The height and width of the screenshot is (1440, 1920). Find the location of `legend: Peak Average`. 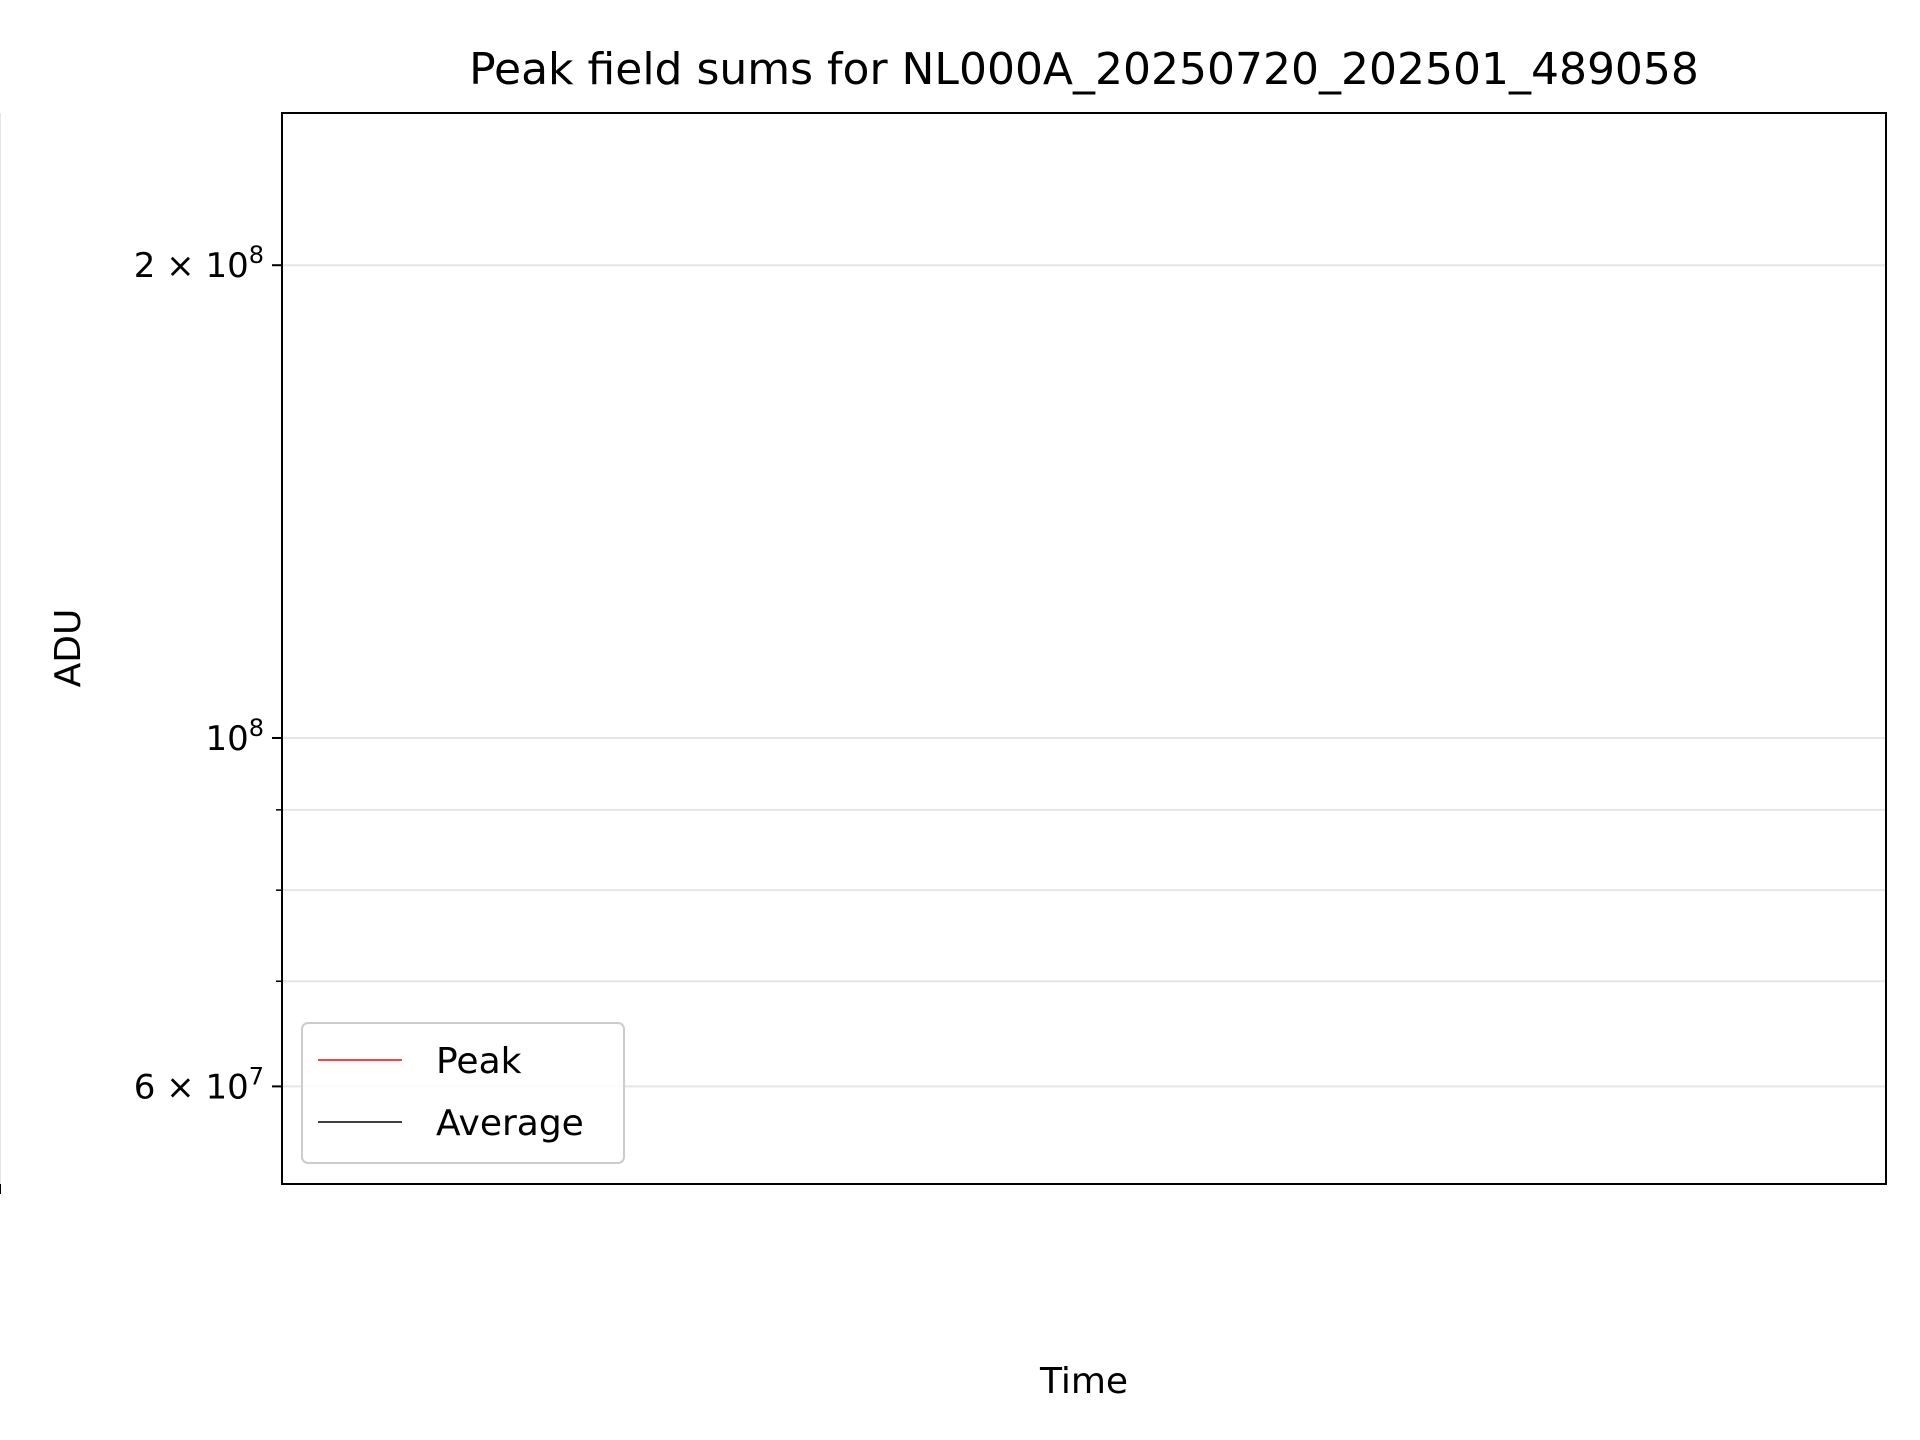

legend: Peak Average is located at coordinates (463, 1093).